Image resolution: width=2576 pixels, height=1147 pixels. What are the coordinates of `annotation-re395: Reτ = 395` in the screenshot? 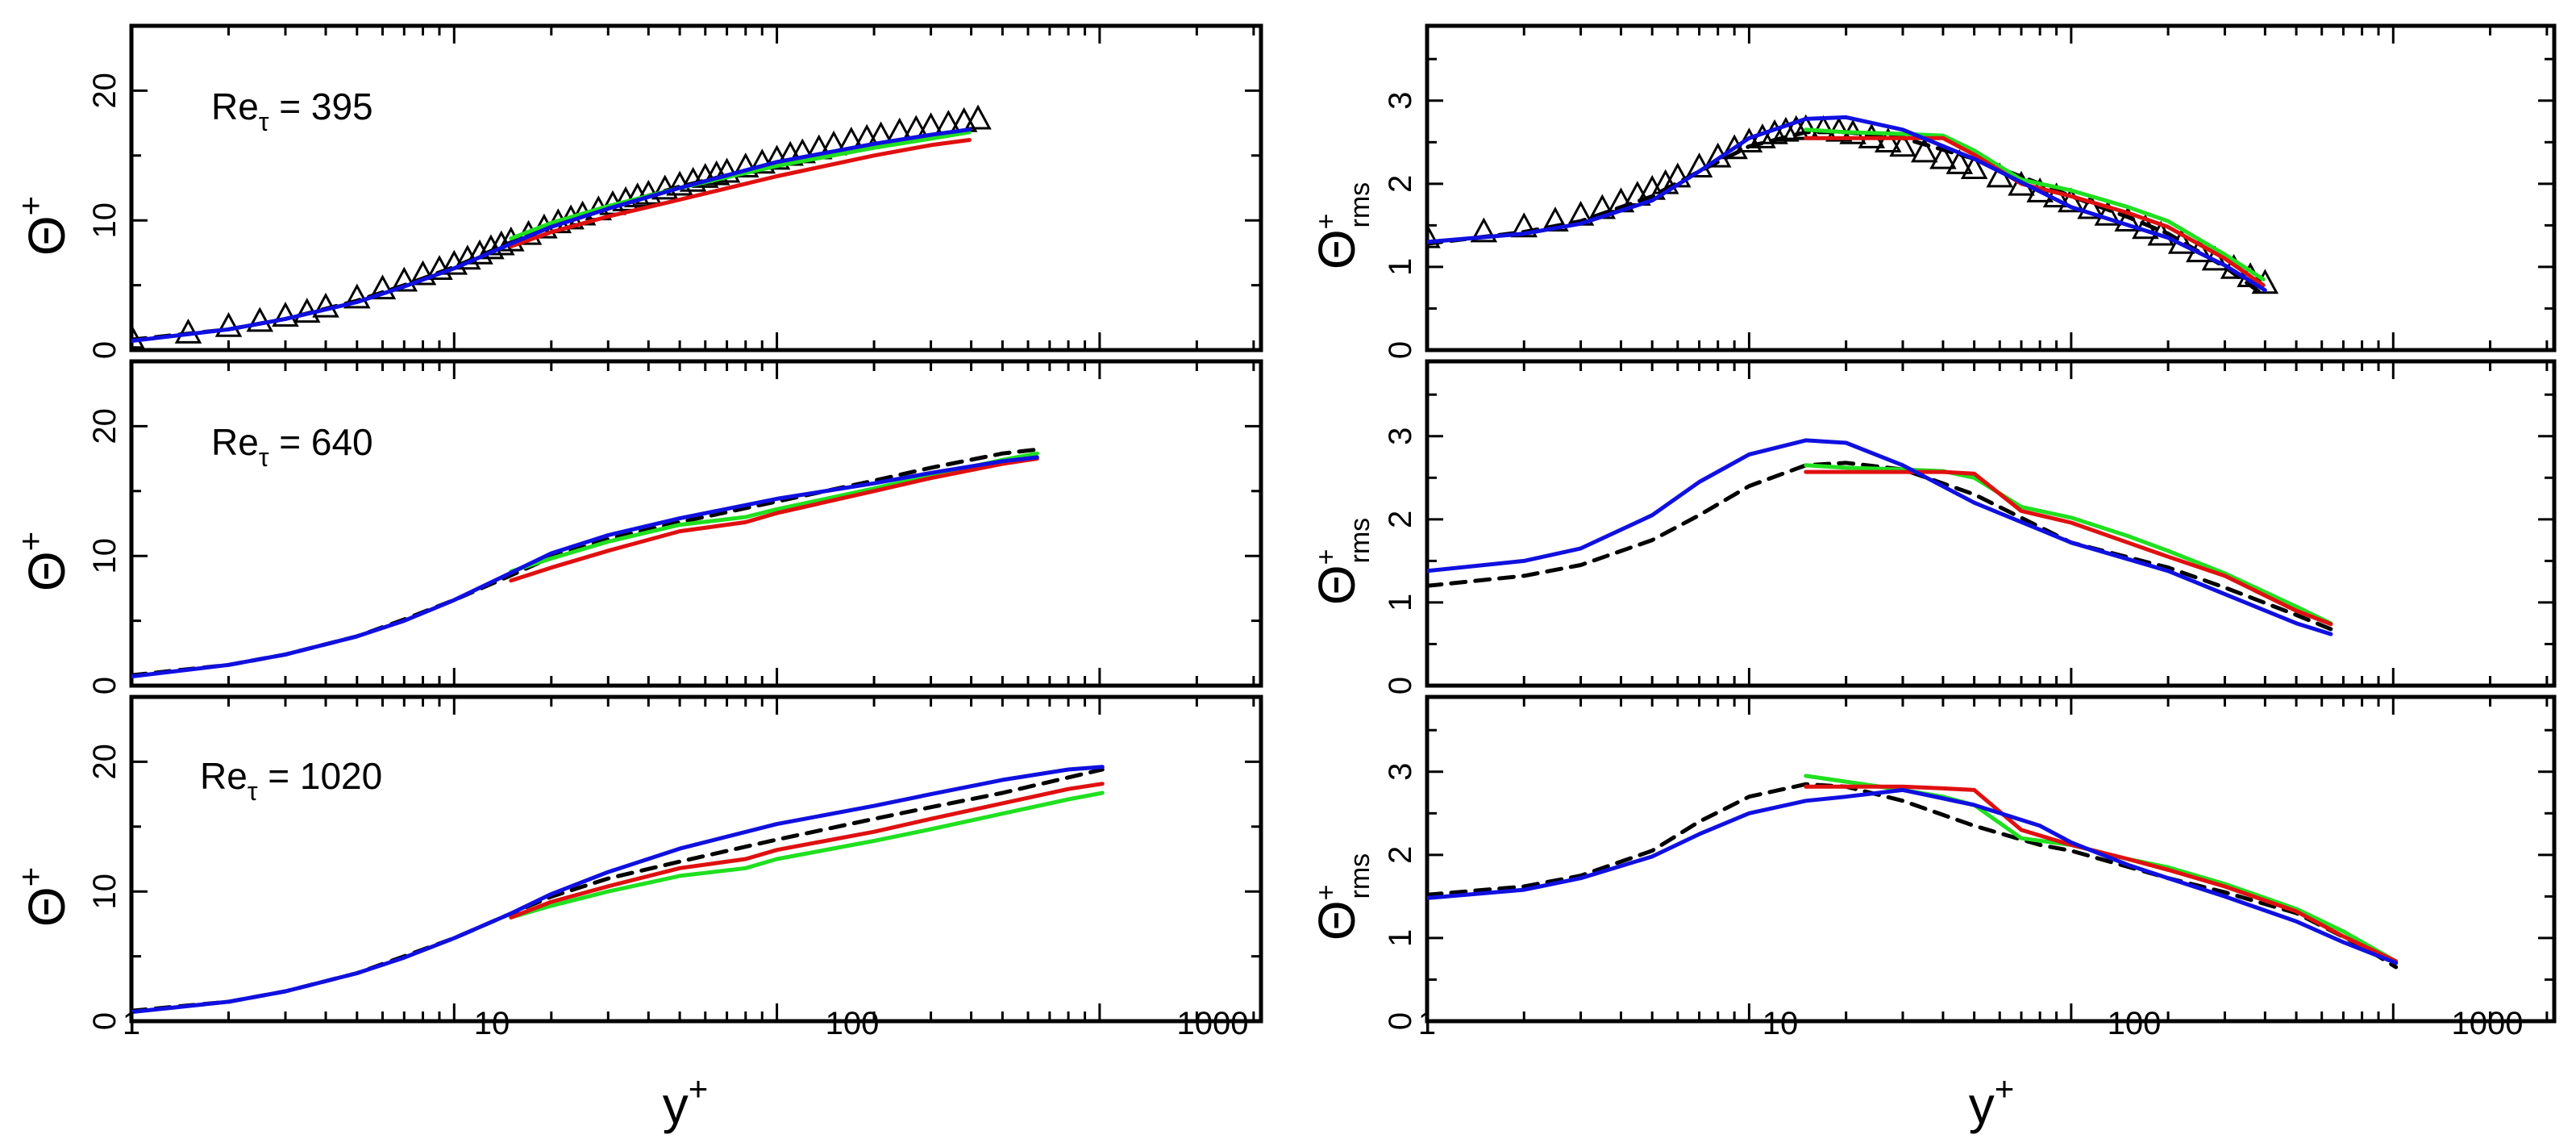 It's located at (292, 111).